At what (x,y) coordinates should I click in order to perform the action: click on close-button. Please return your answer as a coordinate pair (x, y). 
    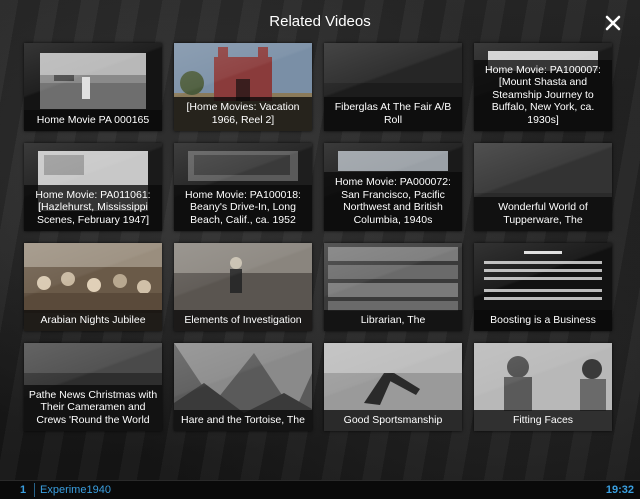
    Looking at the image, I should click on (613, 23).